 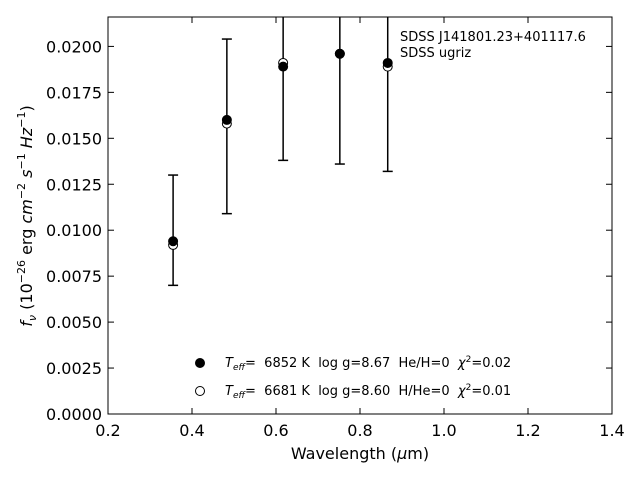 I want to click on y-tick-label: 0.0050, so click(x=74, y=322).